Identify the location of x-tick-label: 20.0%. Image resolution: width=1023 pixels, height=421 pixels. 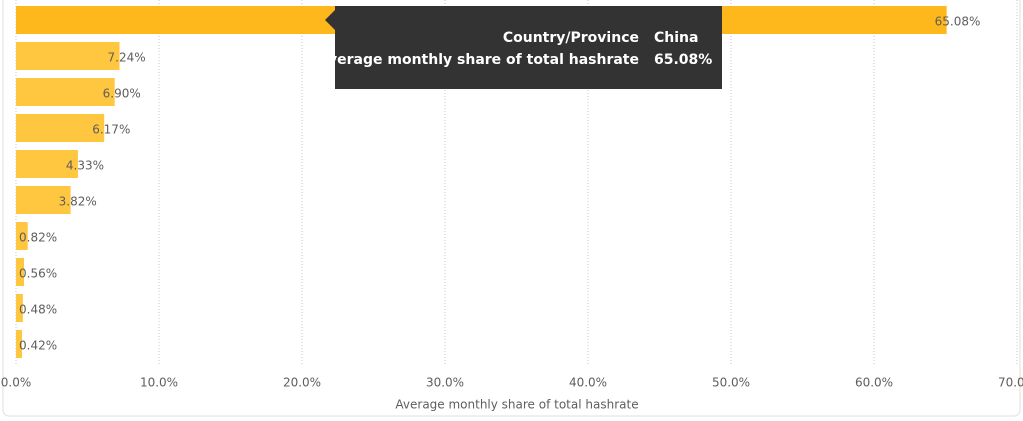
(302, 383).